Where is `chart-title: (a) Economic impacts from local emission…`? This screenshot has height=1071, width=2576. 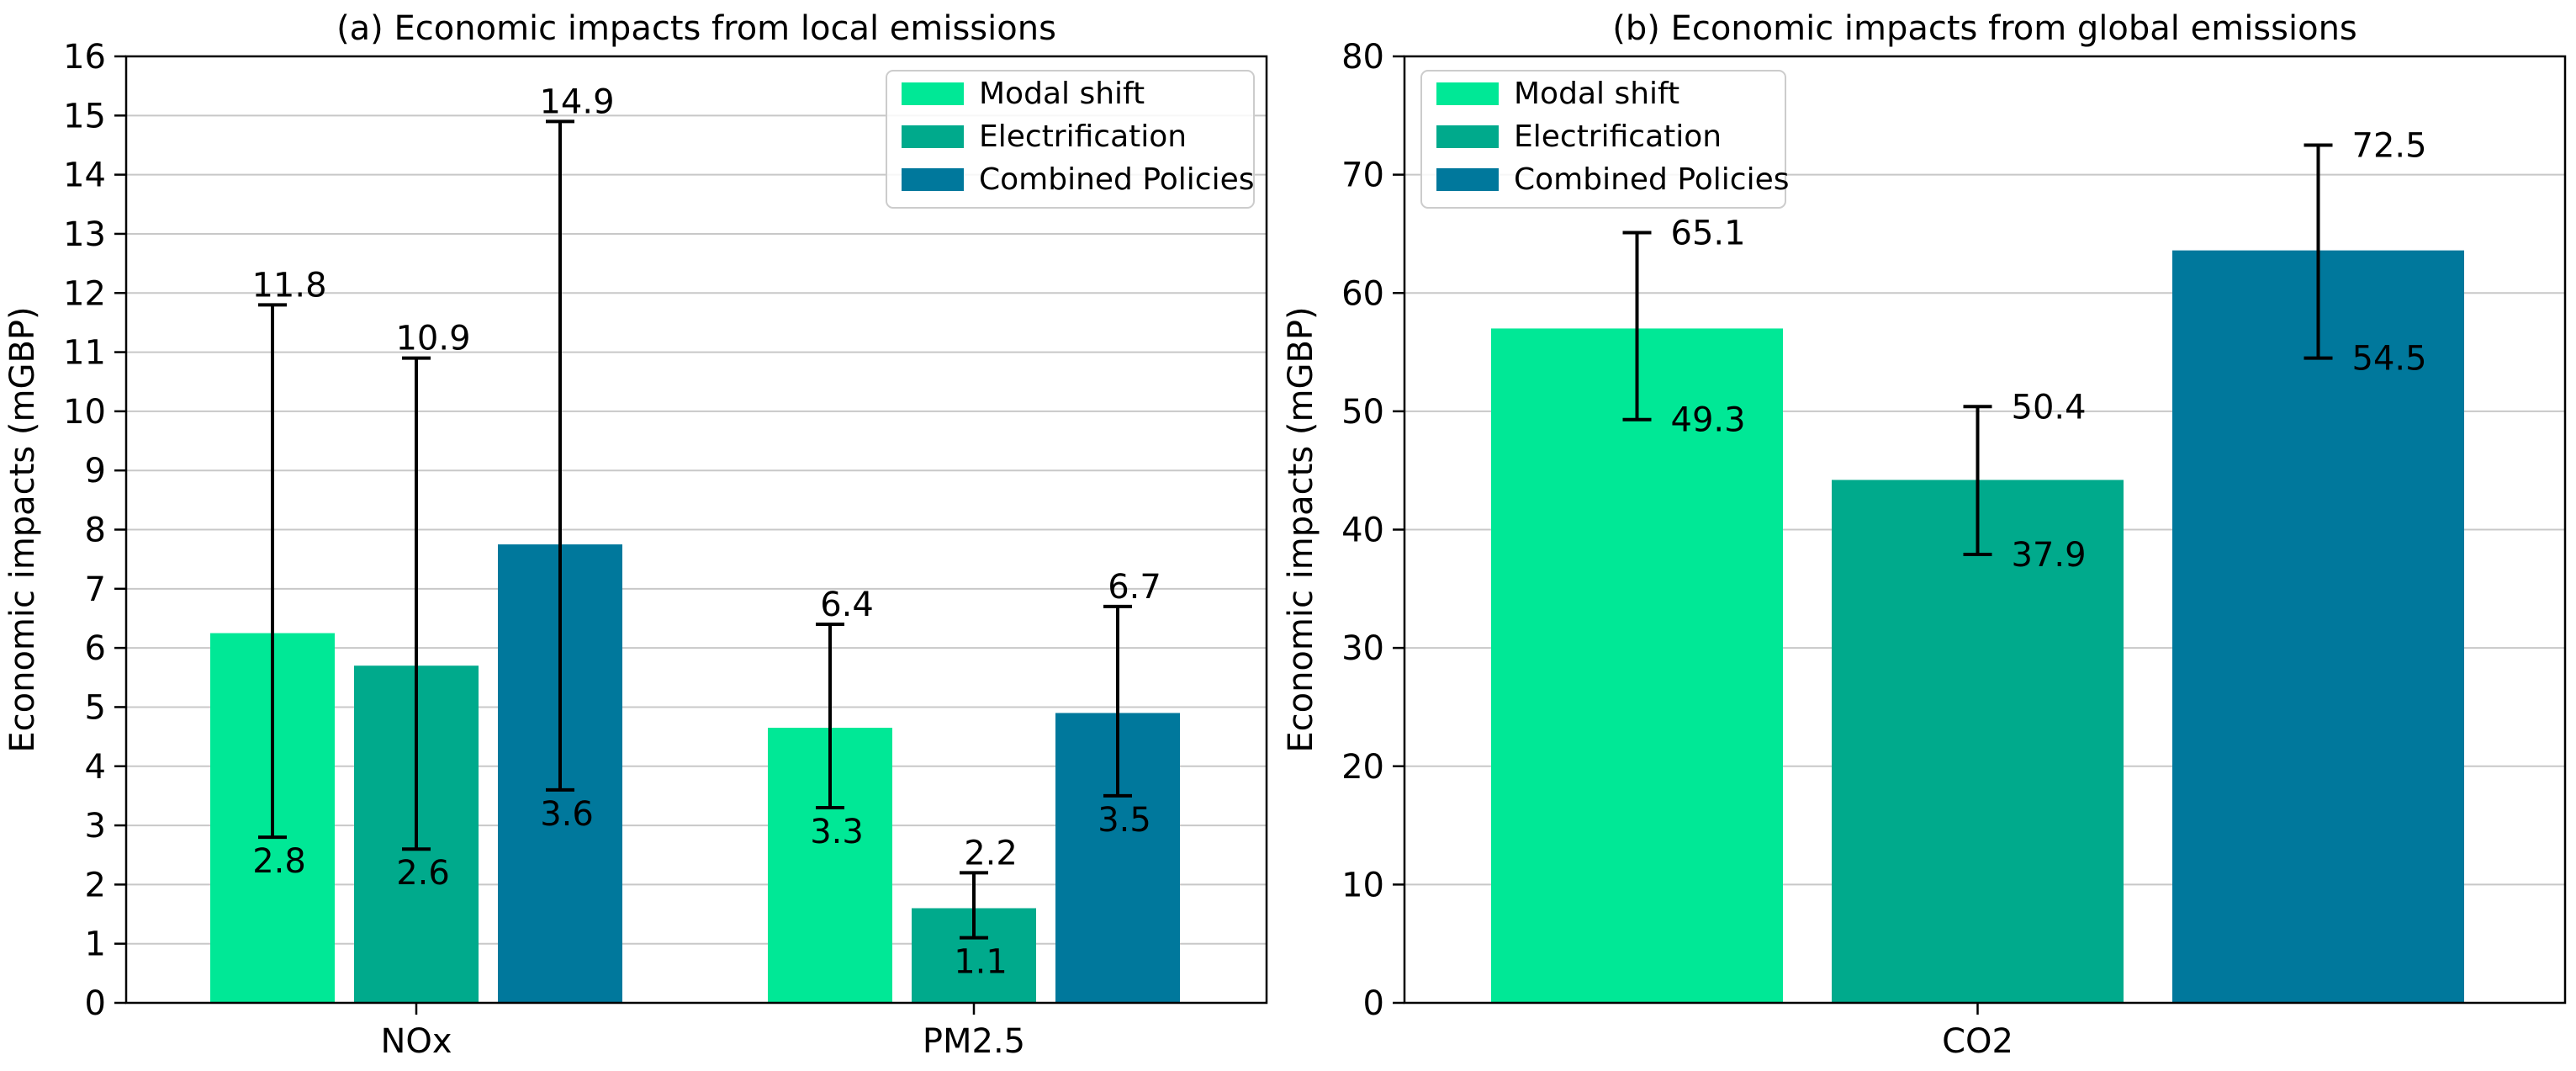 chart-title: (a) Economic impacts from local emission… is located at coordinates (696, 28).